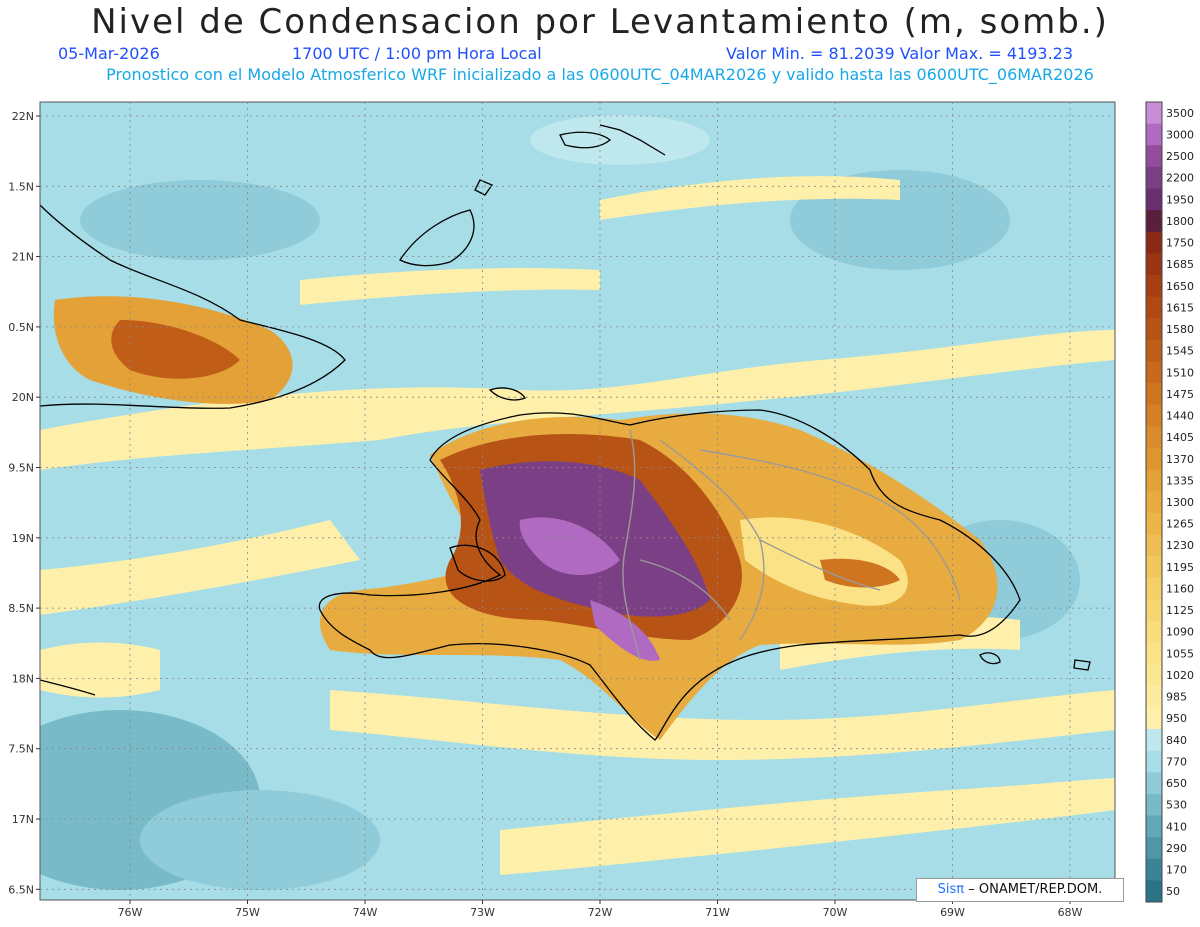  Describe the element at coordinates (1180, 286) in the screenshot. I see `colorbar-label: 1650` at that location.